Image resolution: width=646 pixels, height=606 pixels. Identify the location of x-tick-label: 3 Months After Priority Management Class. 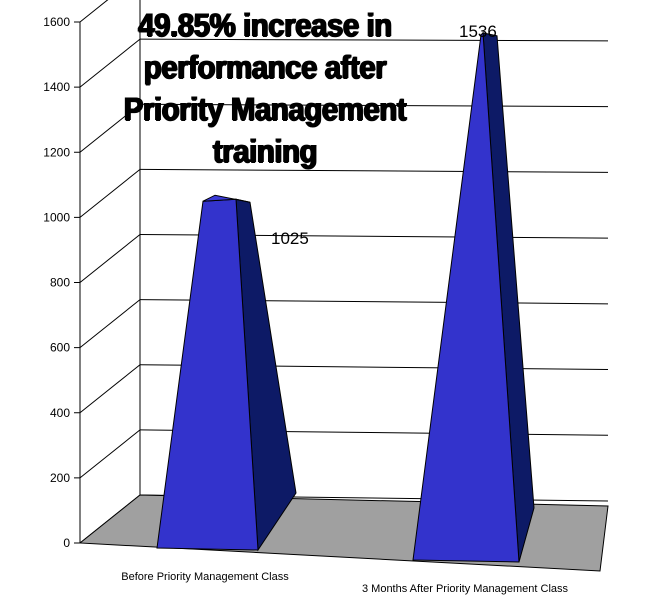
(465, 589).